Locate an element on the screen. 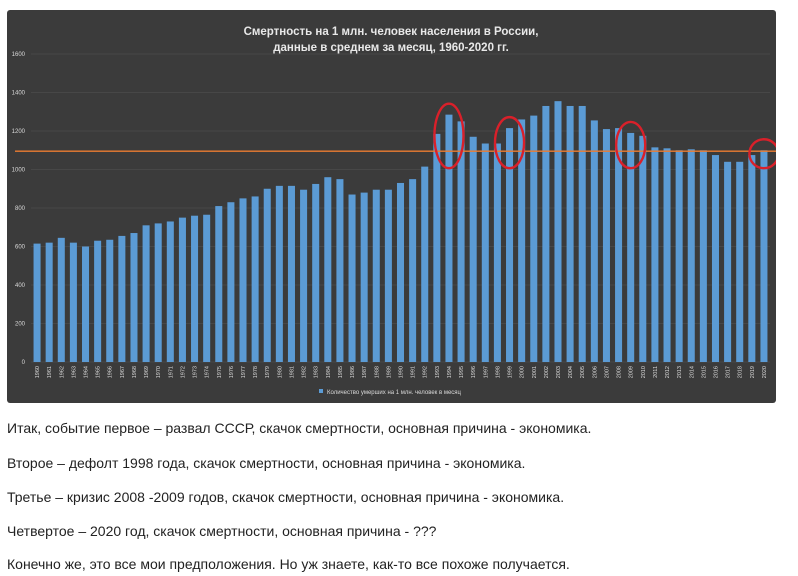 Image resolution: width=798 pixels, height=576 pixels. x-tick-label: 2002 is located at coordinates (547, 372).